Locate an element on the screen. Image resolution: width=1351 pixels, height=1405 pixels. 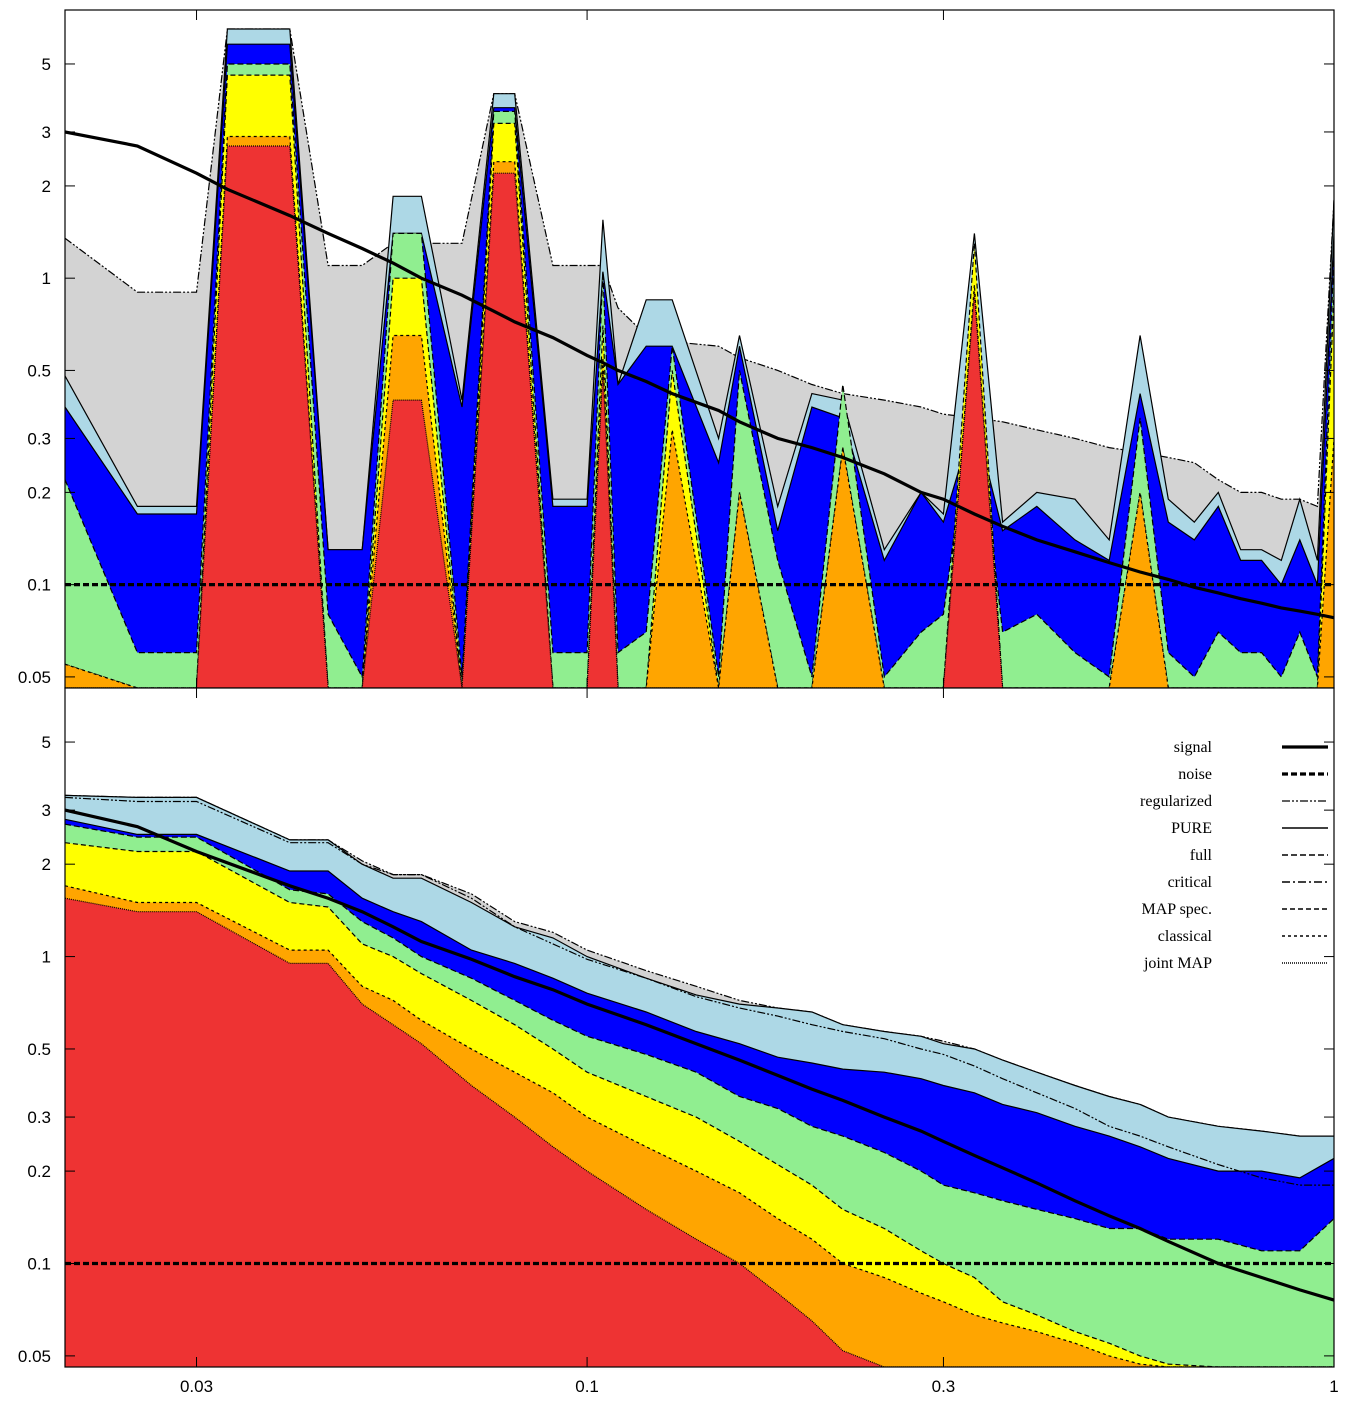
legend-label: classical is located at coordinates (1185, 936).